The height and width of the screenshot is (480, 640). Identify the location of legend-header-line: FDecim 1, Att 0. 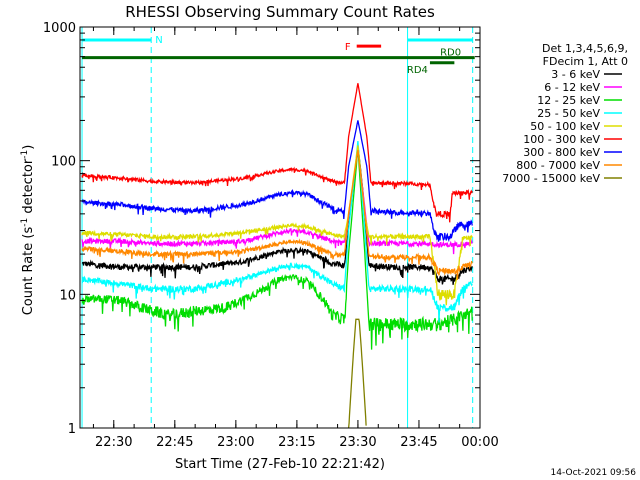
(585, 61).